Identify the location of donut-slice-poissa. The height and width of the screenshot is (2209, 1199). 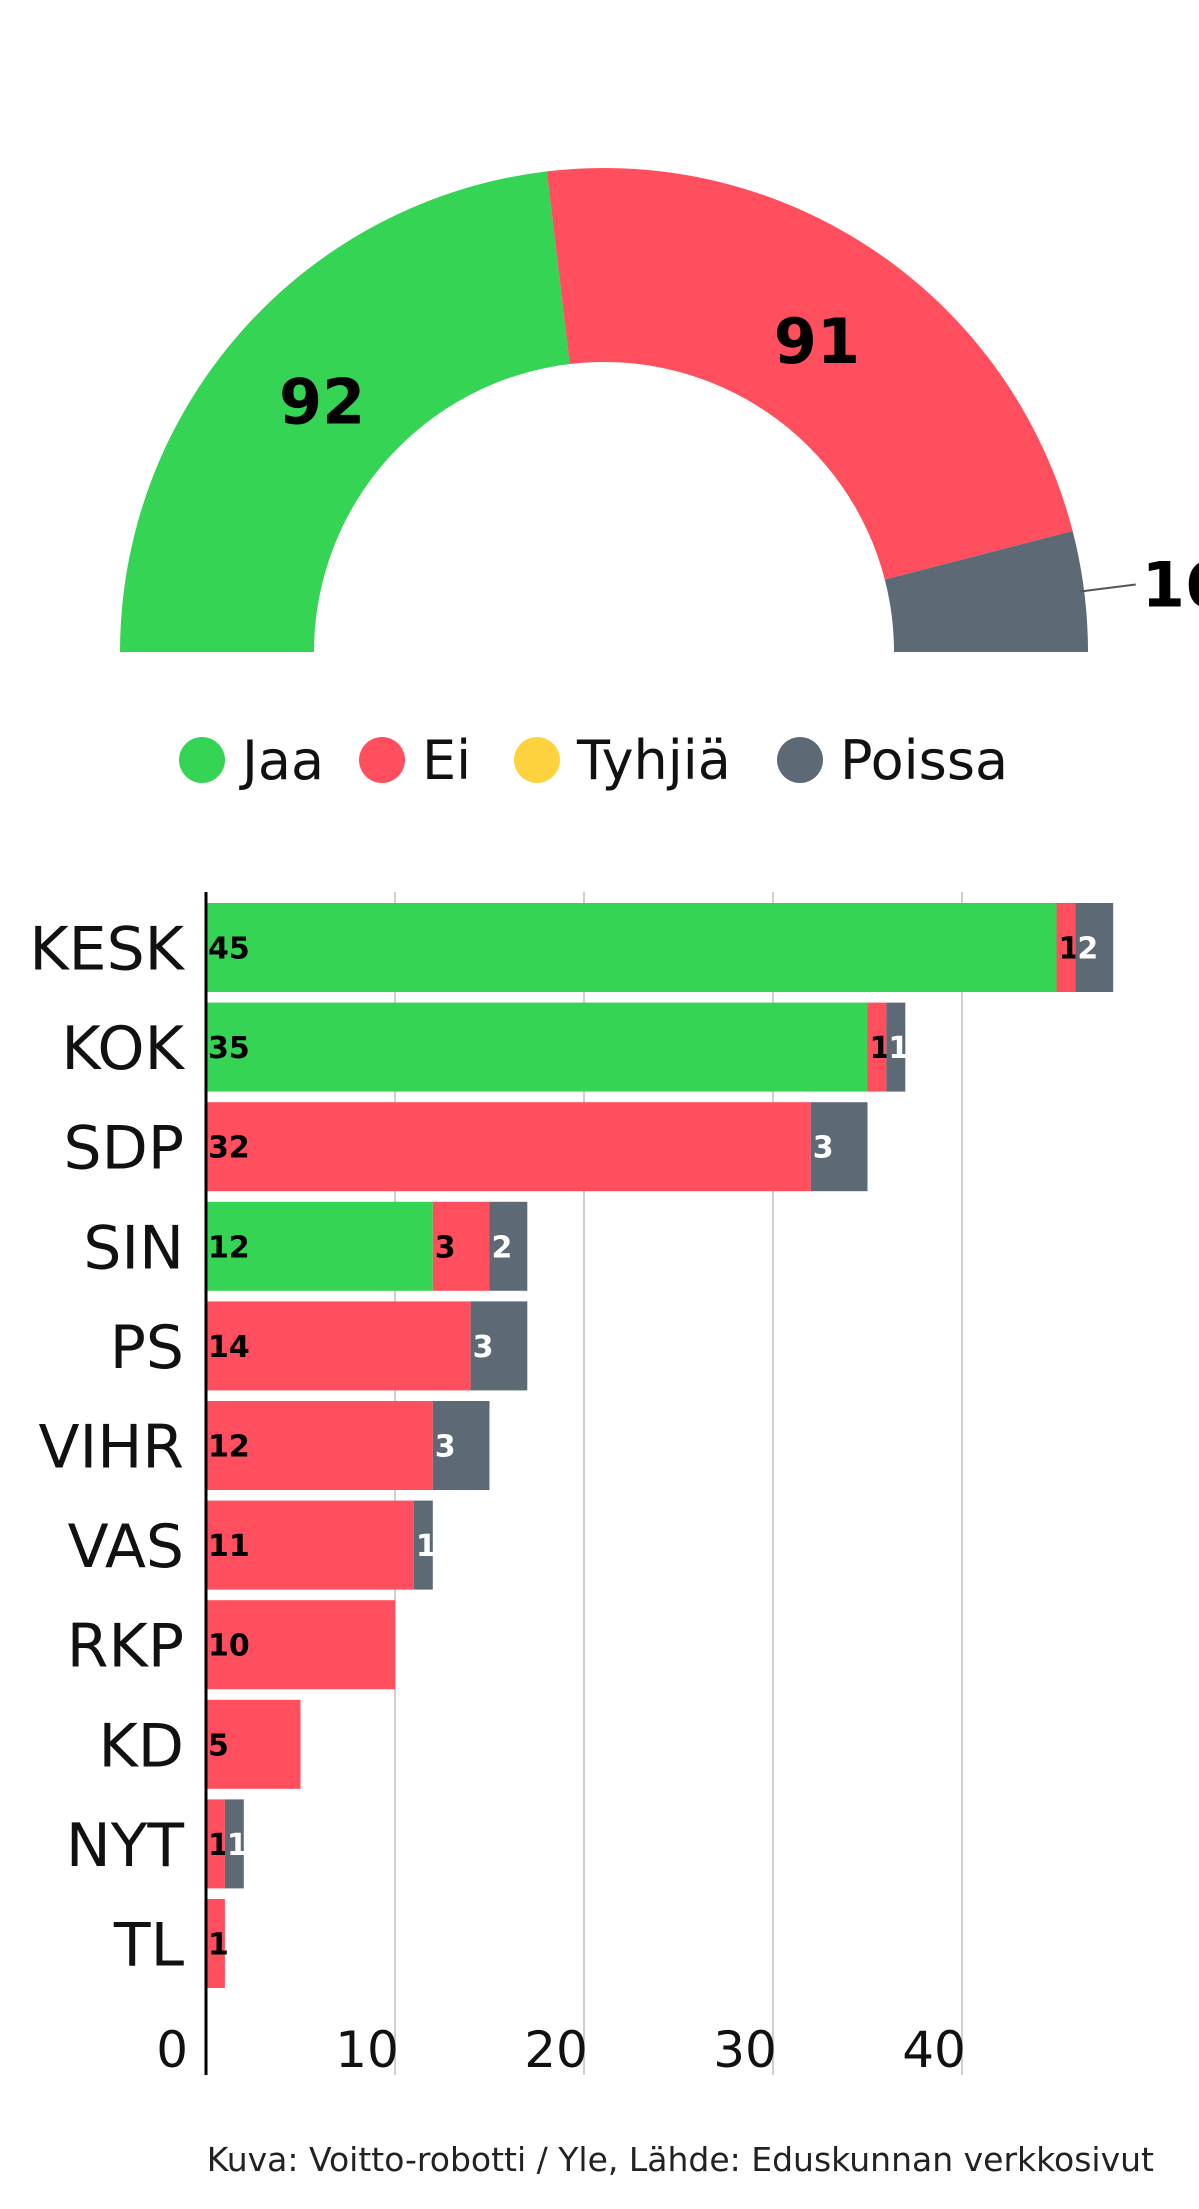
(986, 591).